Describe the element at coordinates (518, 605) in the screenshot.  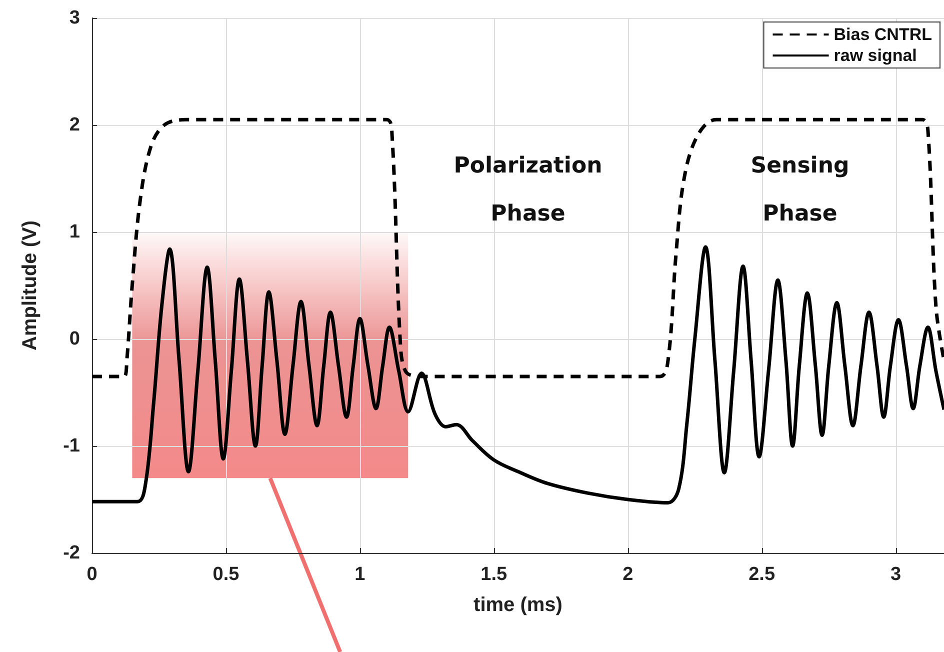
I see `x-axis-title: time (ms)` at that location.